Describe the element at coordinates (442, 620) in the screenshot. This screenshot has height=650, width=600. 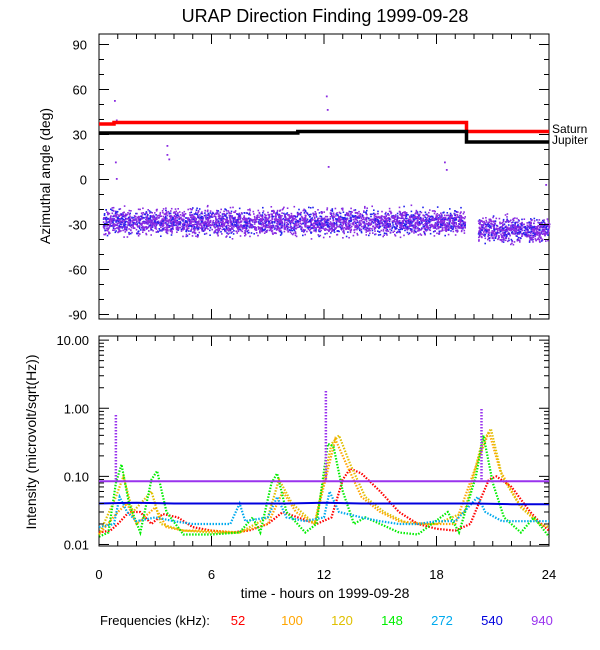
I see `legend-entry-272: 272` at that location.